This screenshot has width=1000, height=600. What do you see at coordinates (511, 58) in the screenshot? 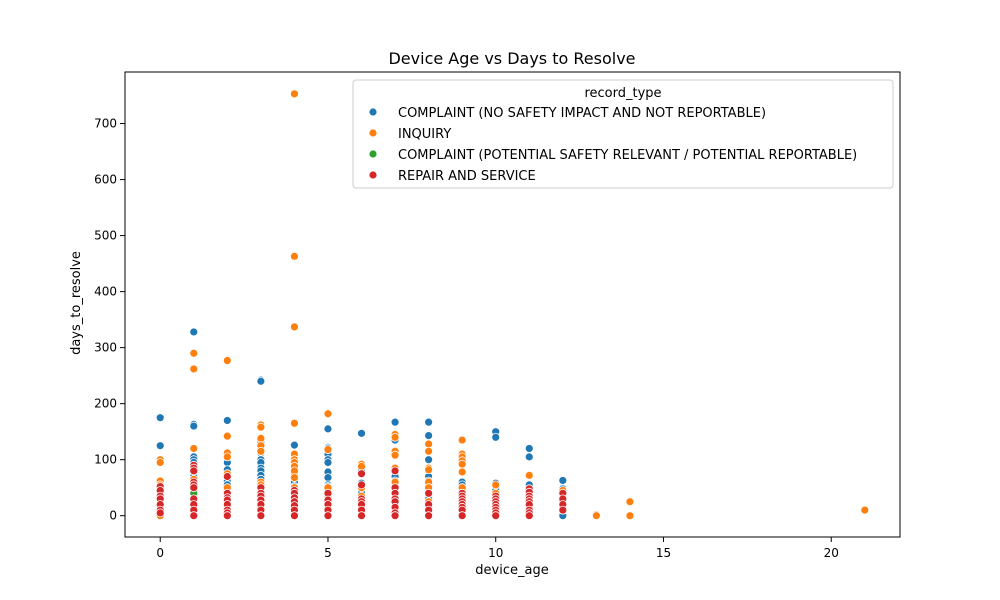
I see `chart-title: Device Age vs Days to Resolve` at bounding box center [511, 58].